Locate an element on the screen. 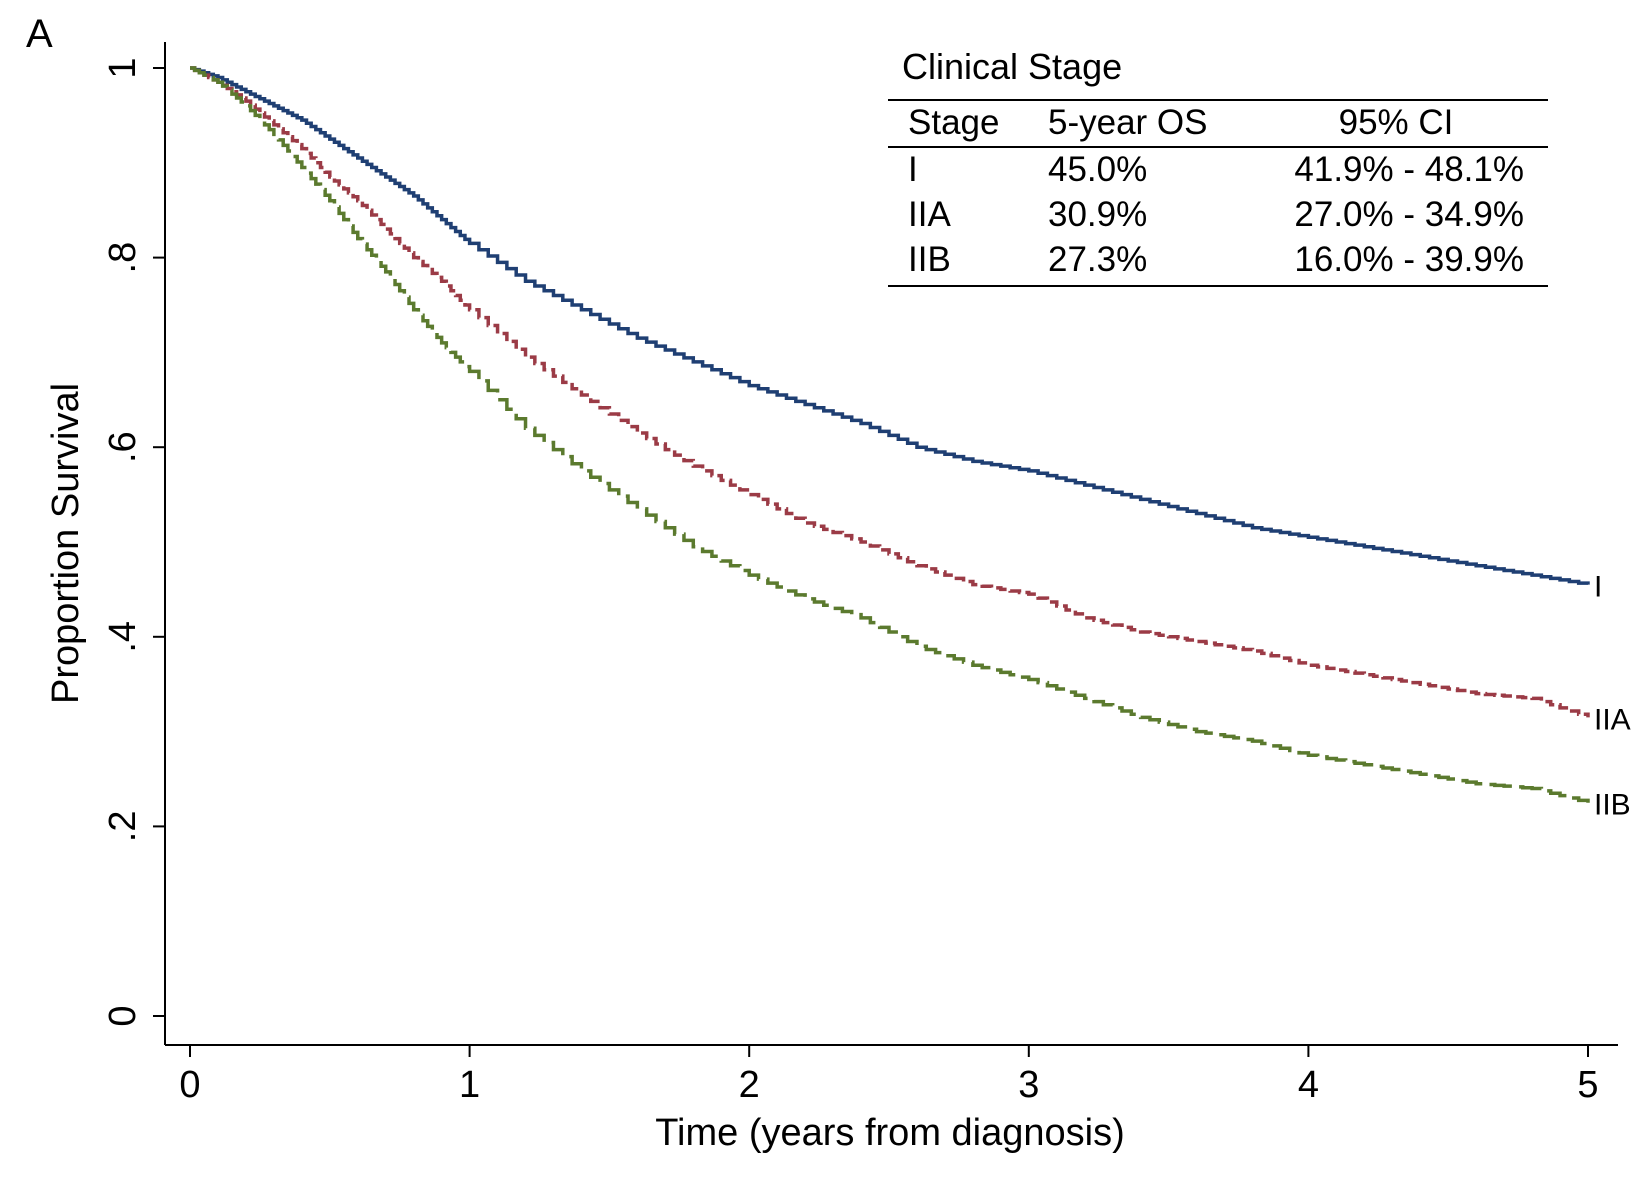 The image size is (1651, 1200). panel-letter: A is located at coordinates (39, 34).